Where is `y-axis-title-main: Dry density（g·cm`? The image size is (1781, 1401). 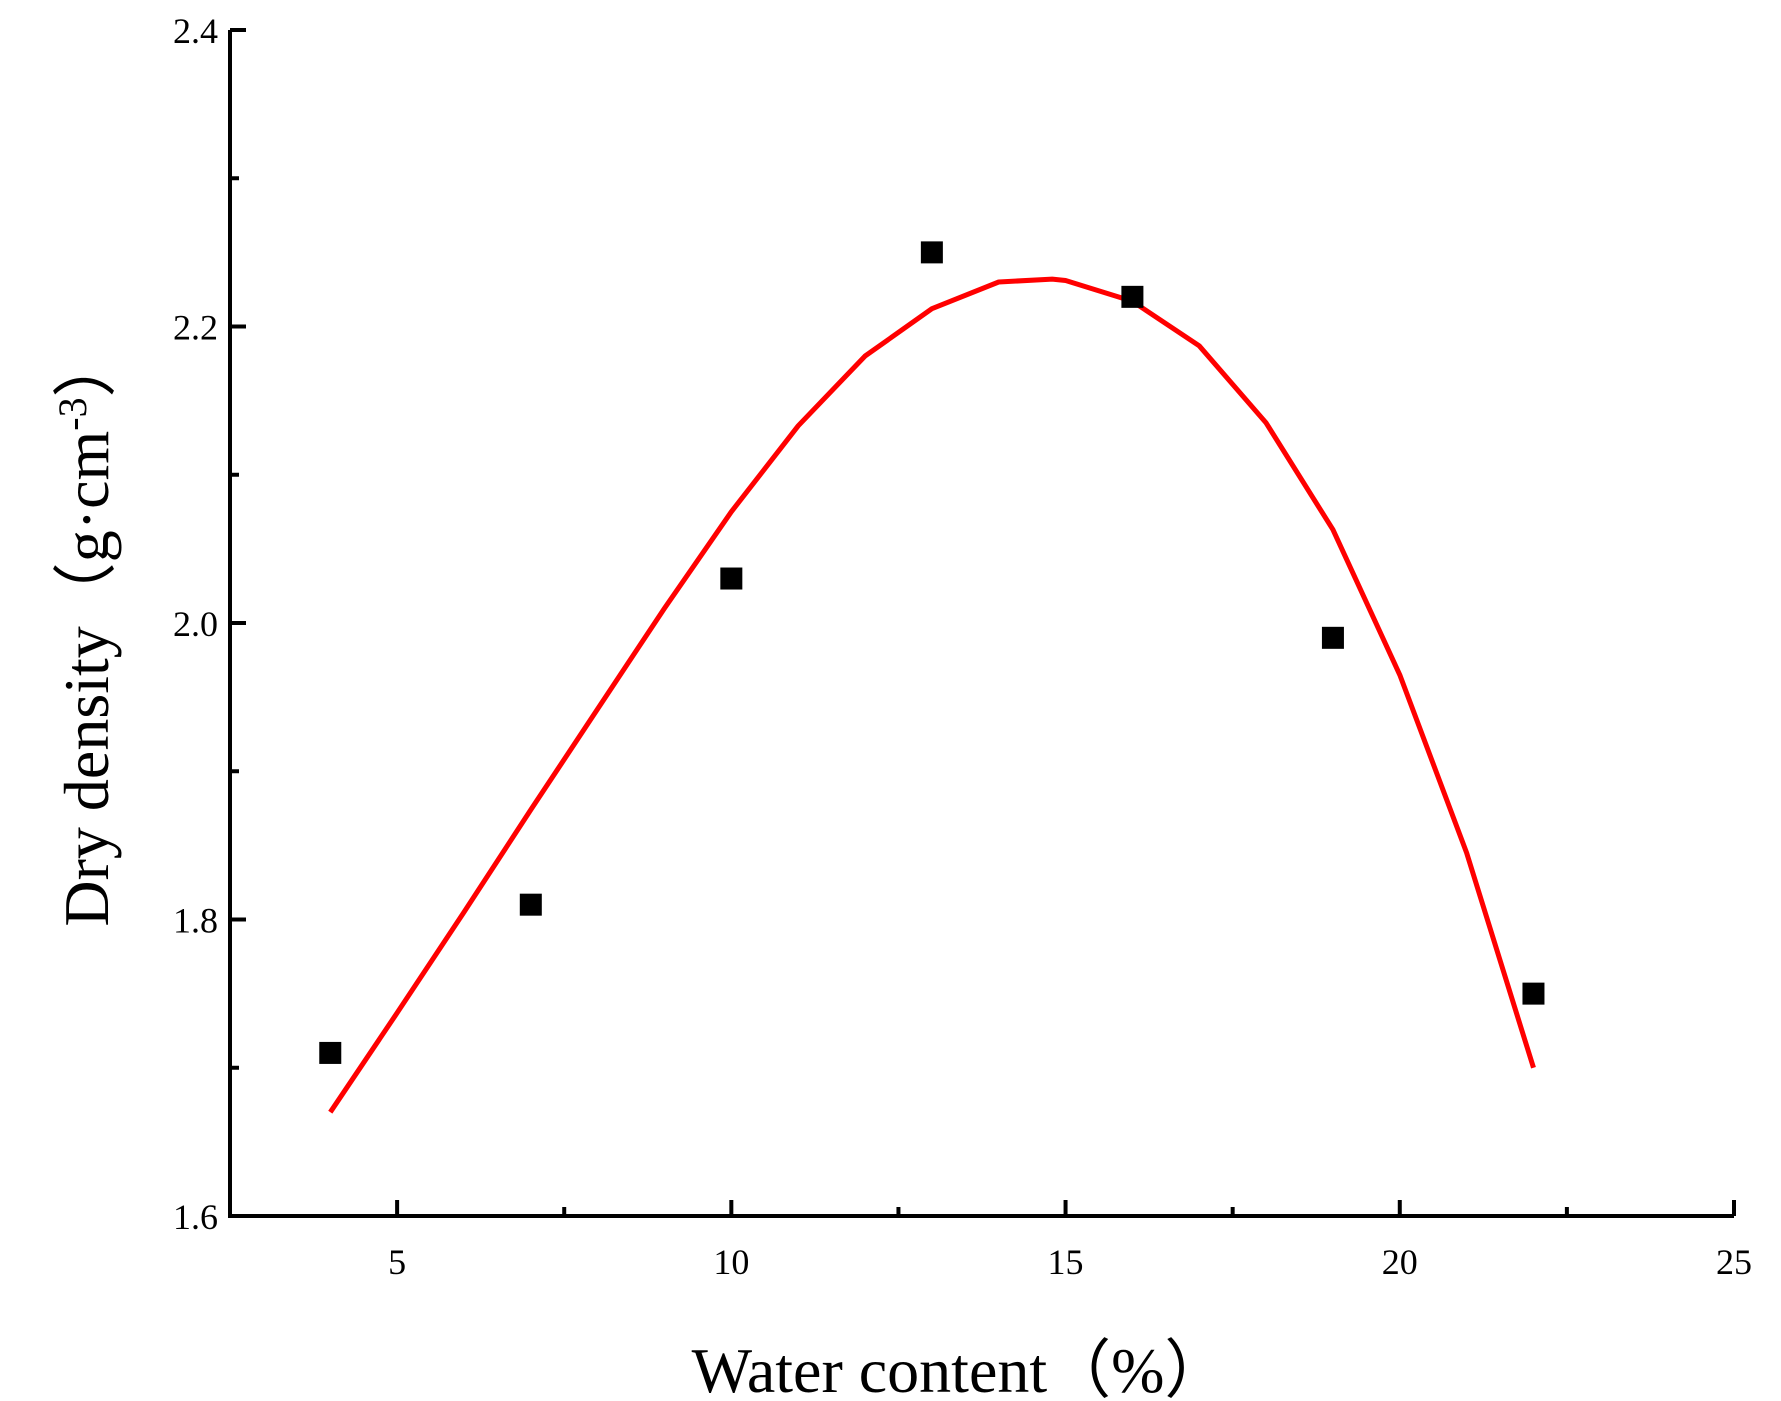 y-axis-title-main: Dry density（g·cm is located at coordinates (86, 679).